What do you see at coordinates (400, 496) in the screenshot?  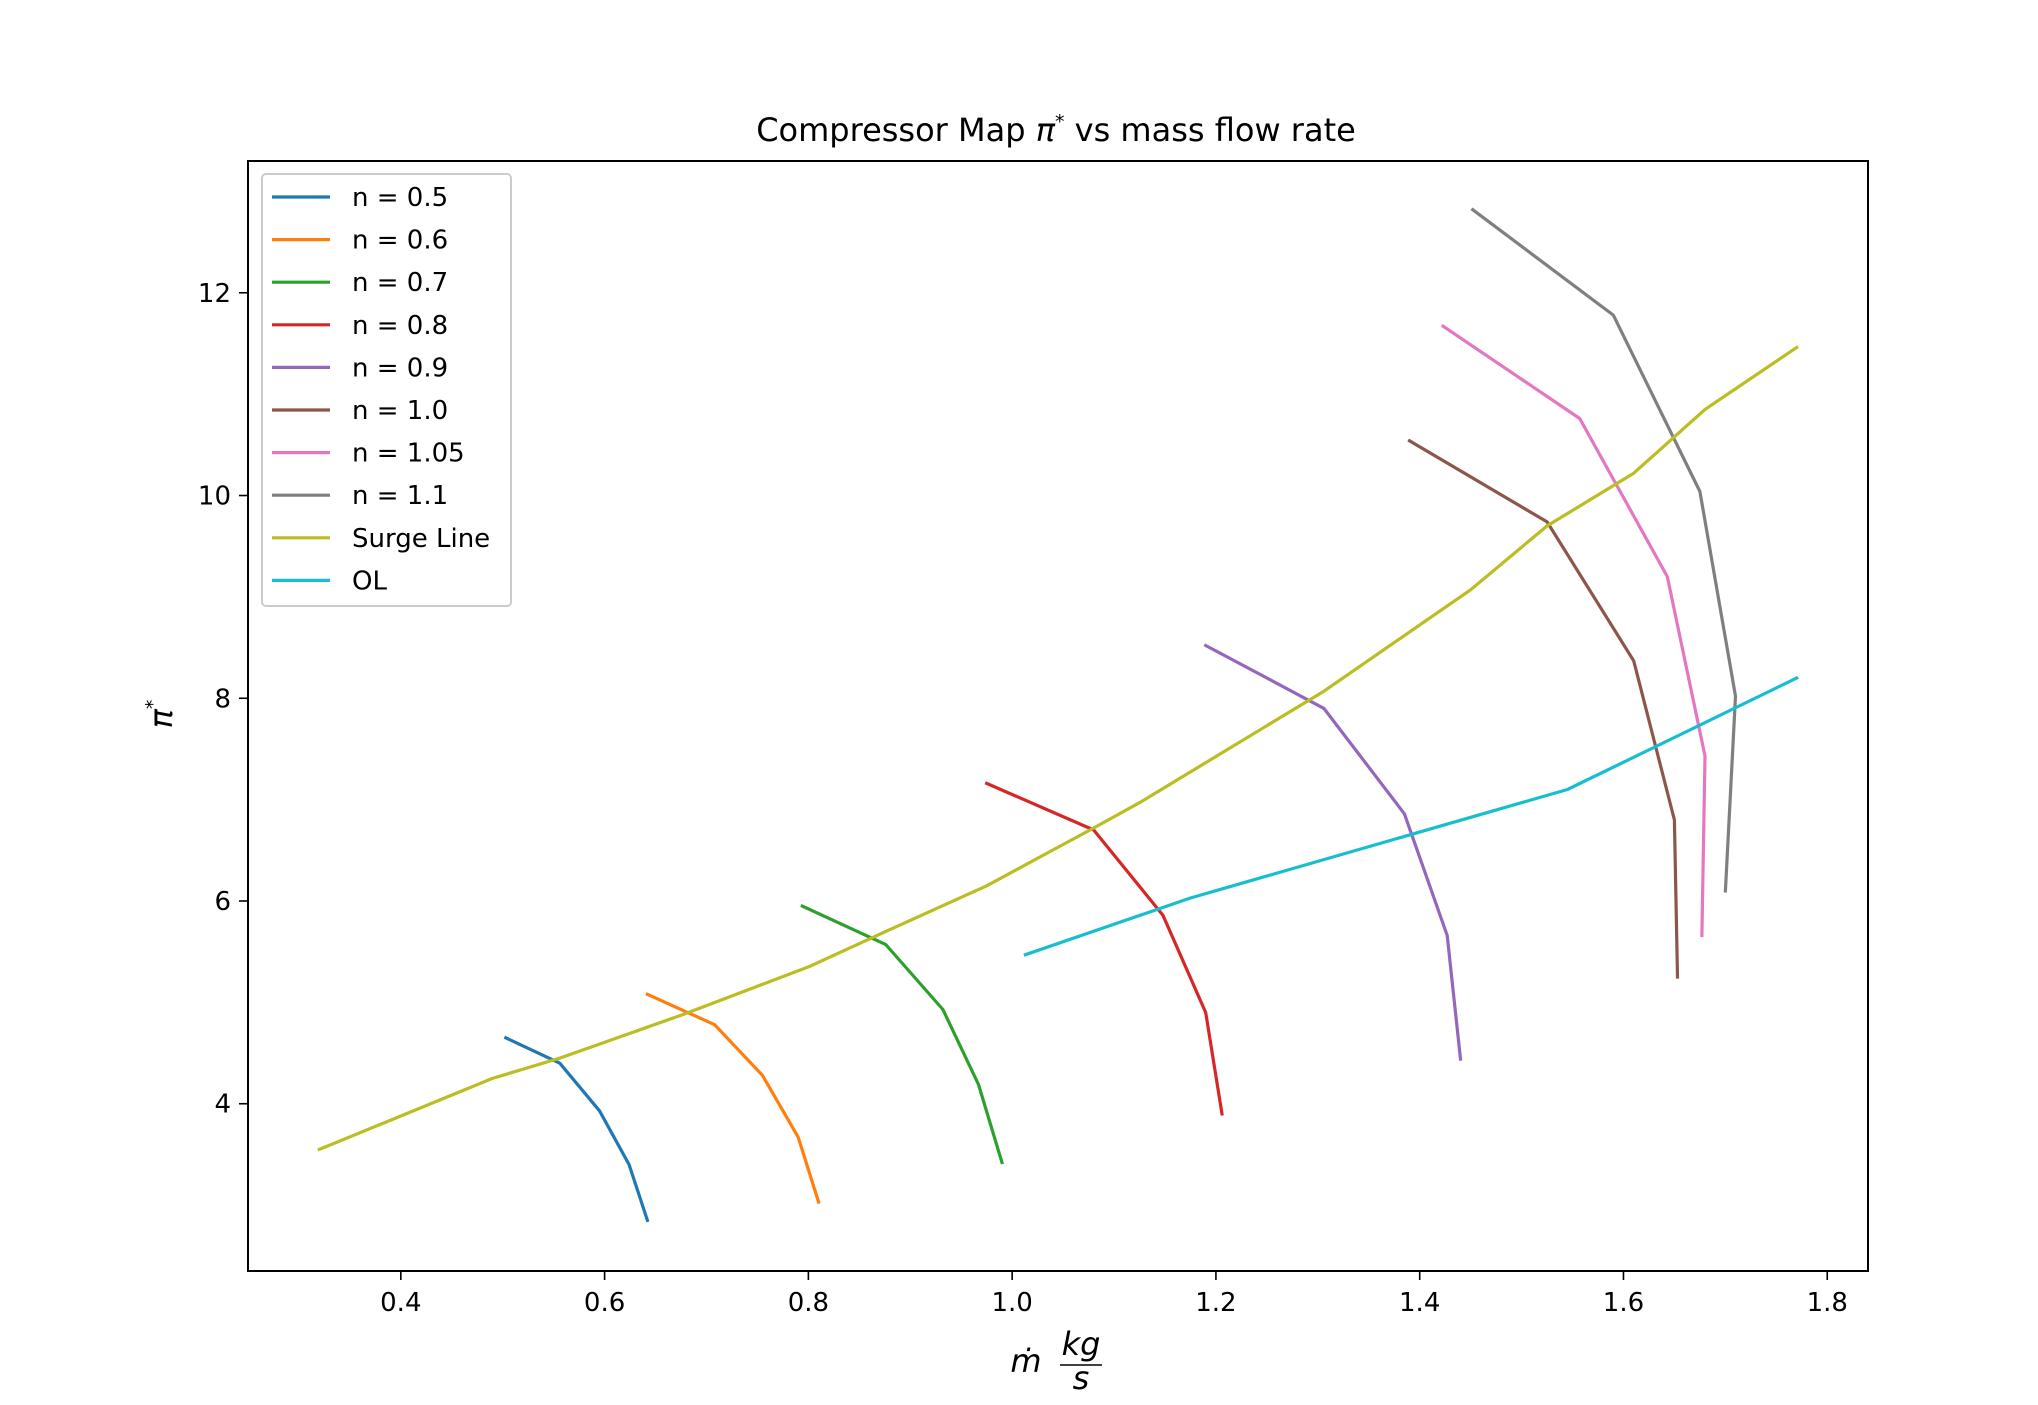 I see `legend-label: n = 1.1` at bounding box center [400, 496].